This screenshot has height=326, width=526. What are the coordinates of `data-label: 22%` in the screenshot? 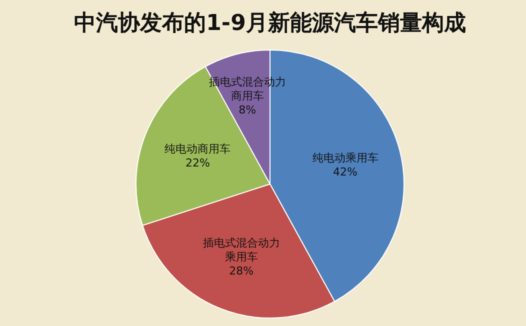 It's located at (198, 163).